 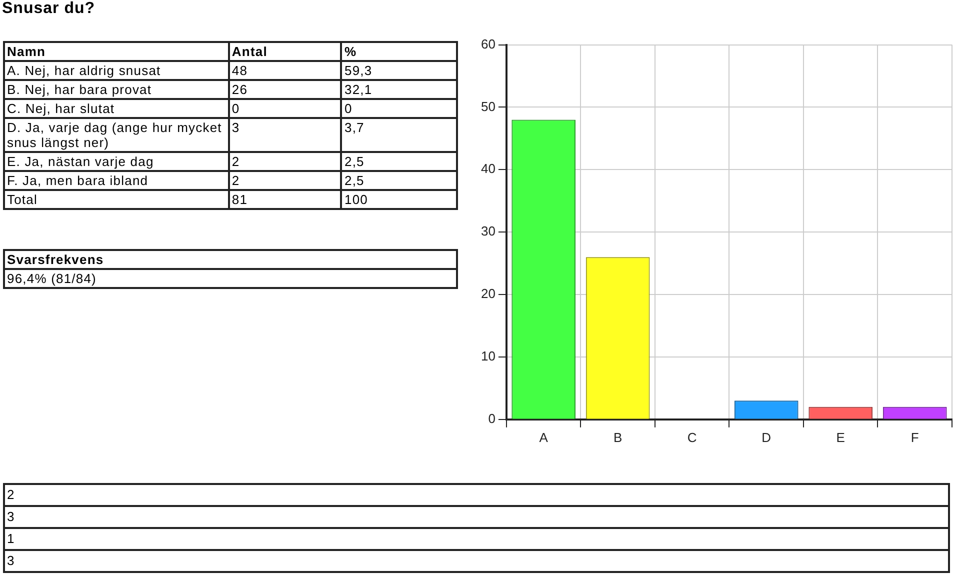 I want to click on text: A. Nej, har aldrig snusat 48 59,3, so click(x=189, y=70).